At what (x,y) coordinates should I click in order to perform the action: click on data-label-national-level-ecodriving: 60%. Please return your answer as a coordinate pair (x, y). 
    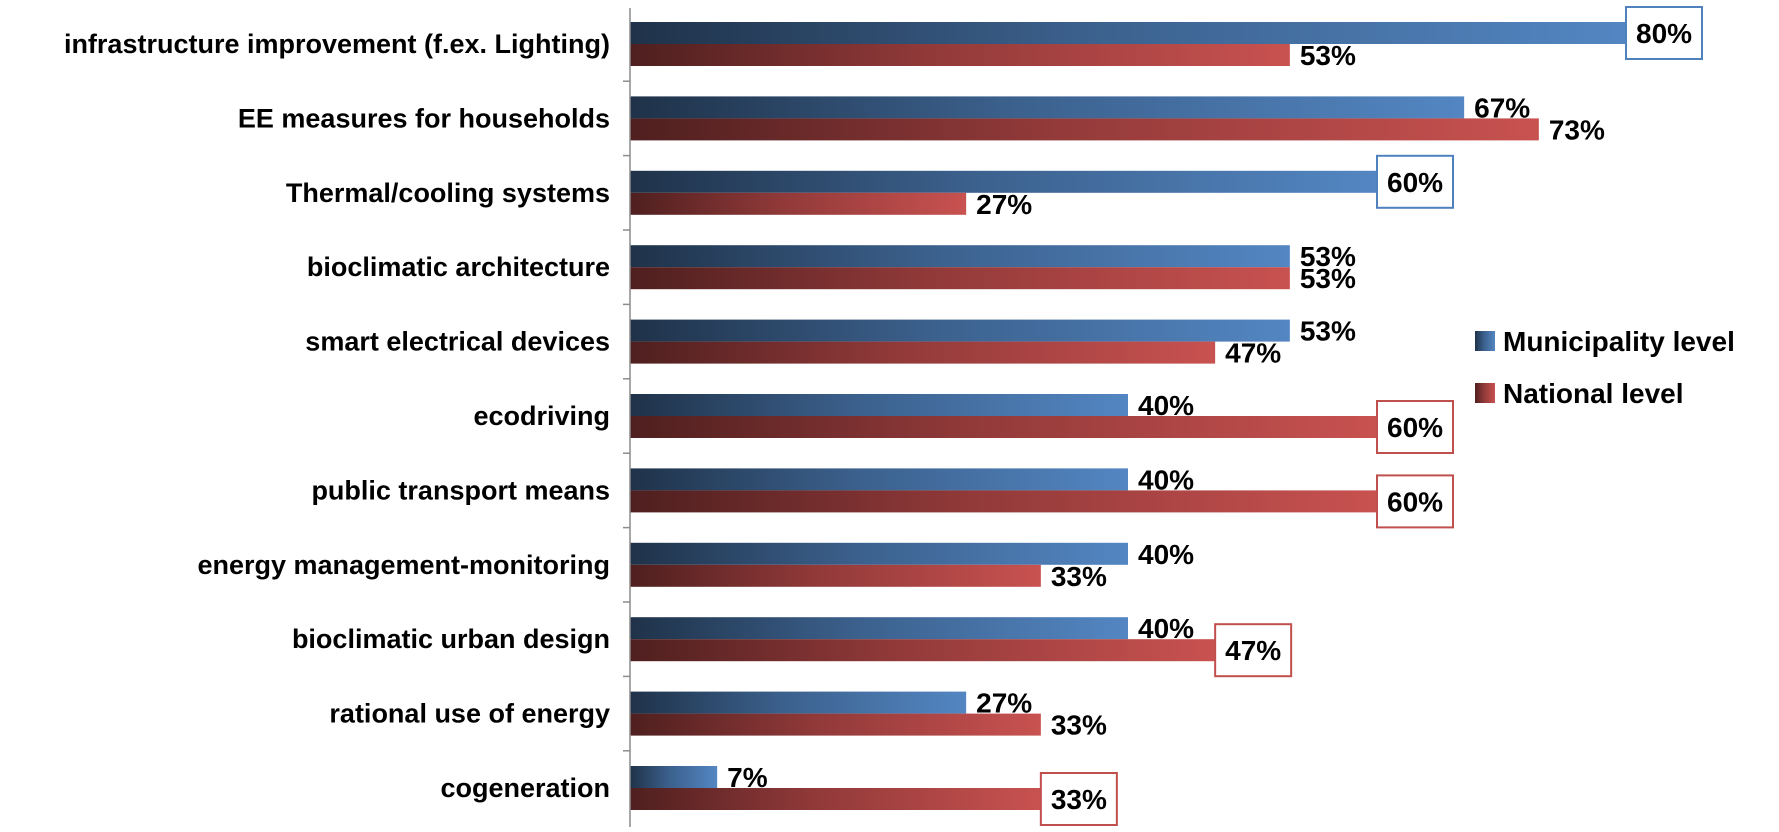
    Looking at the image, I should click on (1415, 427).